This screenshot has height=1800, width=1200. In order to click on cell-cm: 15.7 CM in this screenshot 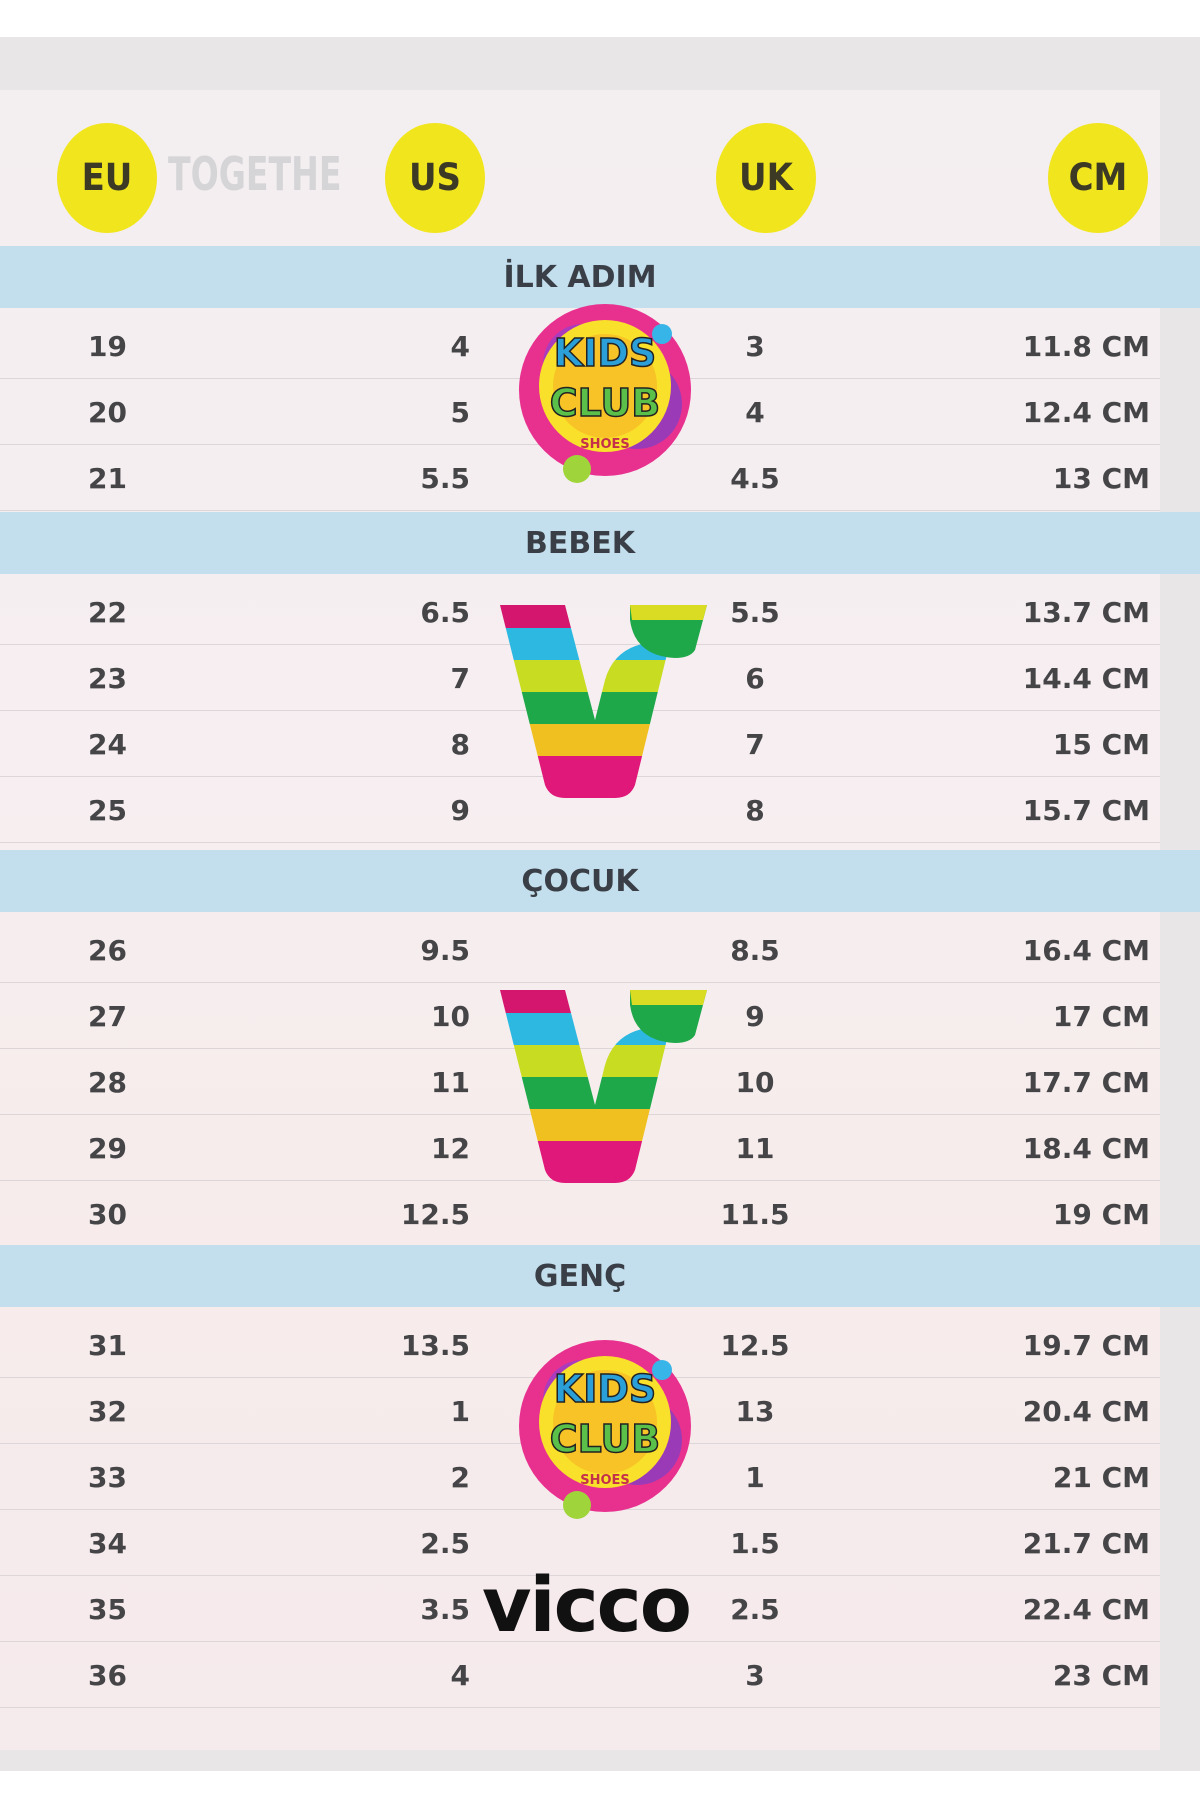, I will do `click(1086, 810)`.